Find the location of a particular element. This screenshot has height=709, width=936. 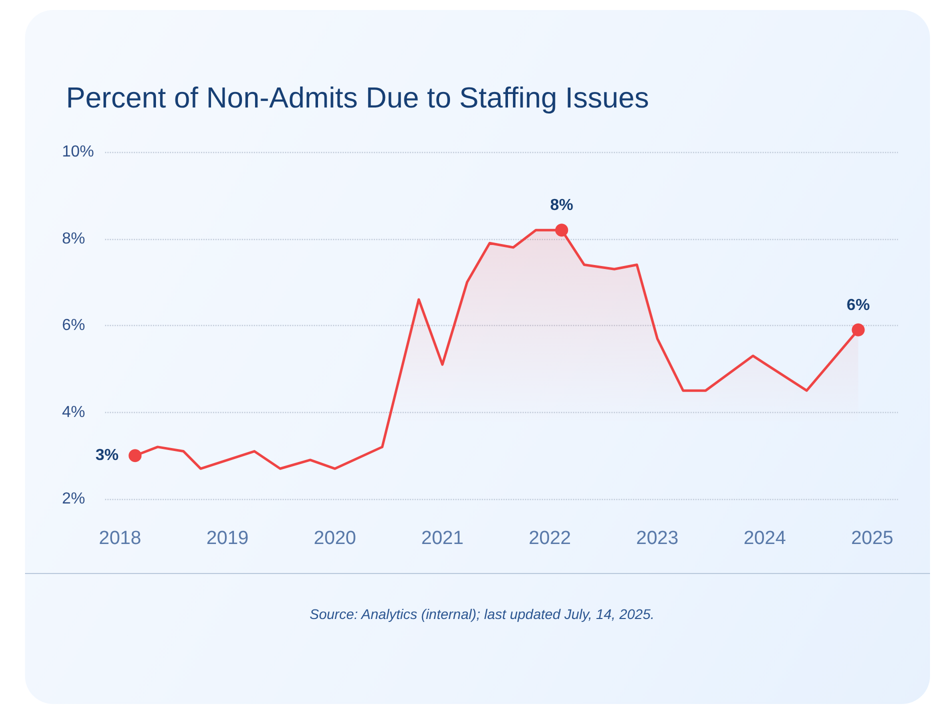

x-tick-label: 2025 is located at coordinates (872, 538).